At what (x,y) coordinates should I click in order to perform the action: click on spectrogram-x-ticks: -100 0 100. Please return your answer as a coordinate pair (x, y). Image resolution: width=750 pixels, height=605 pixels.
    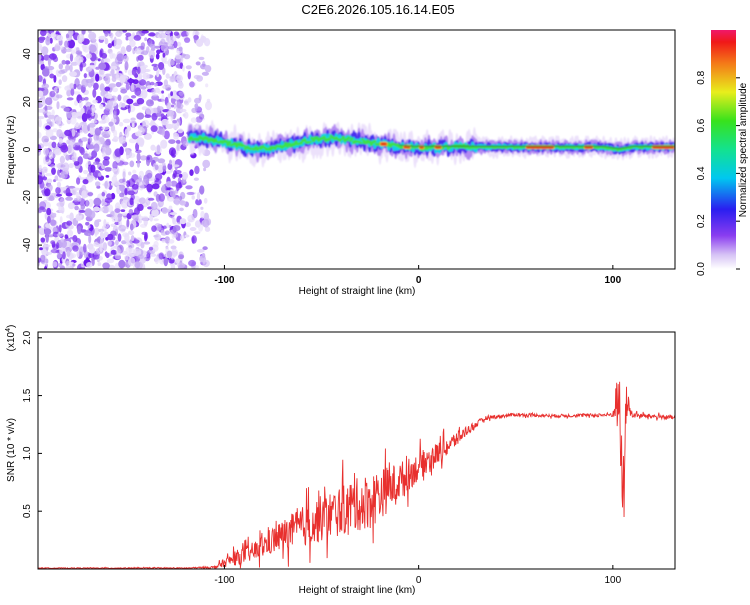
    Looking at the image, I should click on (418, 275).